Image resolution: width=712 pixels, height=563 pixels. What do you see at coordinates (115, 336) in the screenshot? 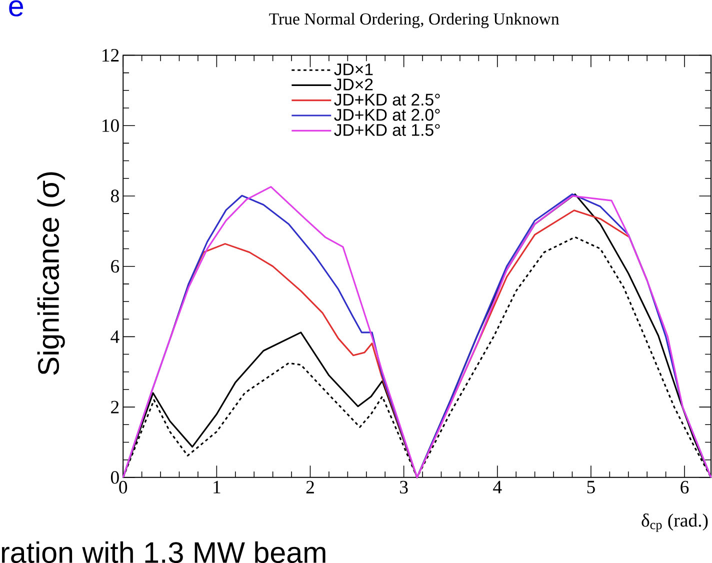
I see `y-tick-label: 4` at bounding box center [115, 336].